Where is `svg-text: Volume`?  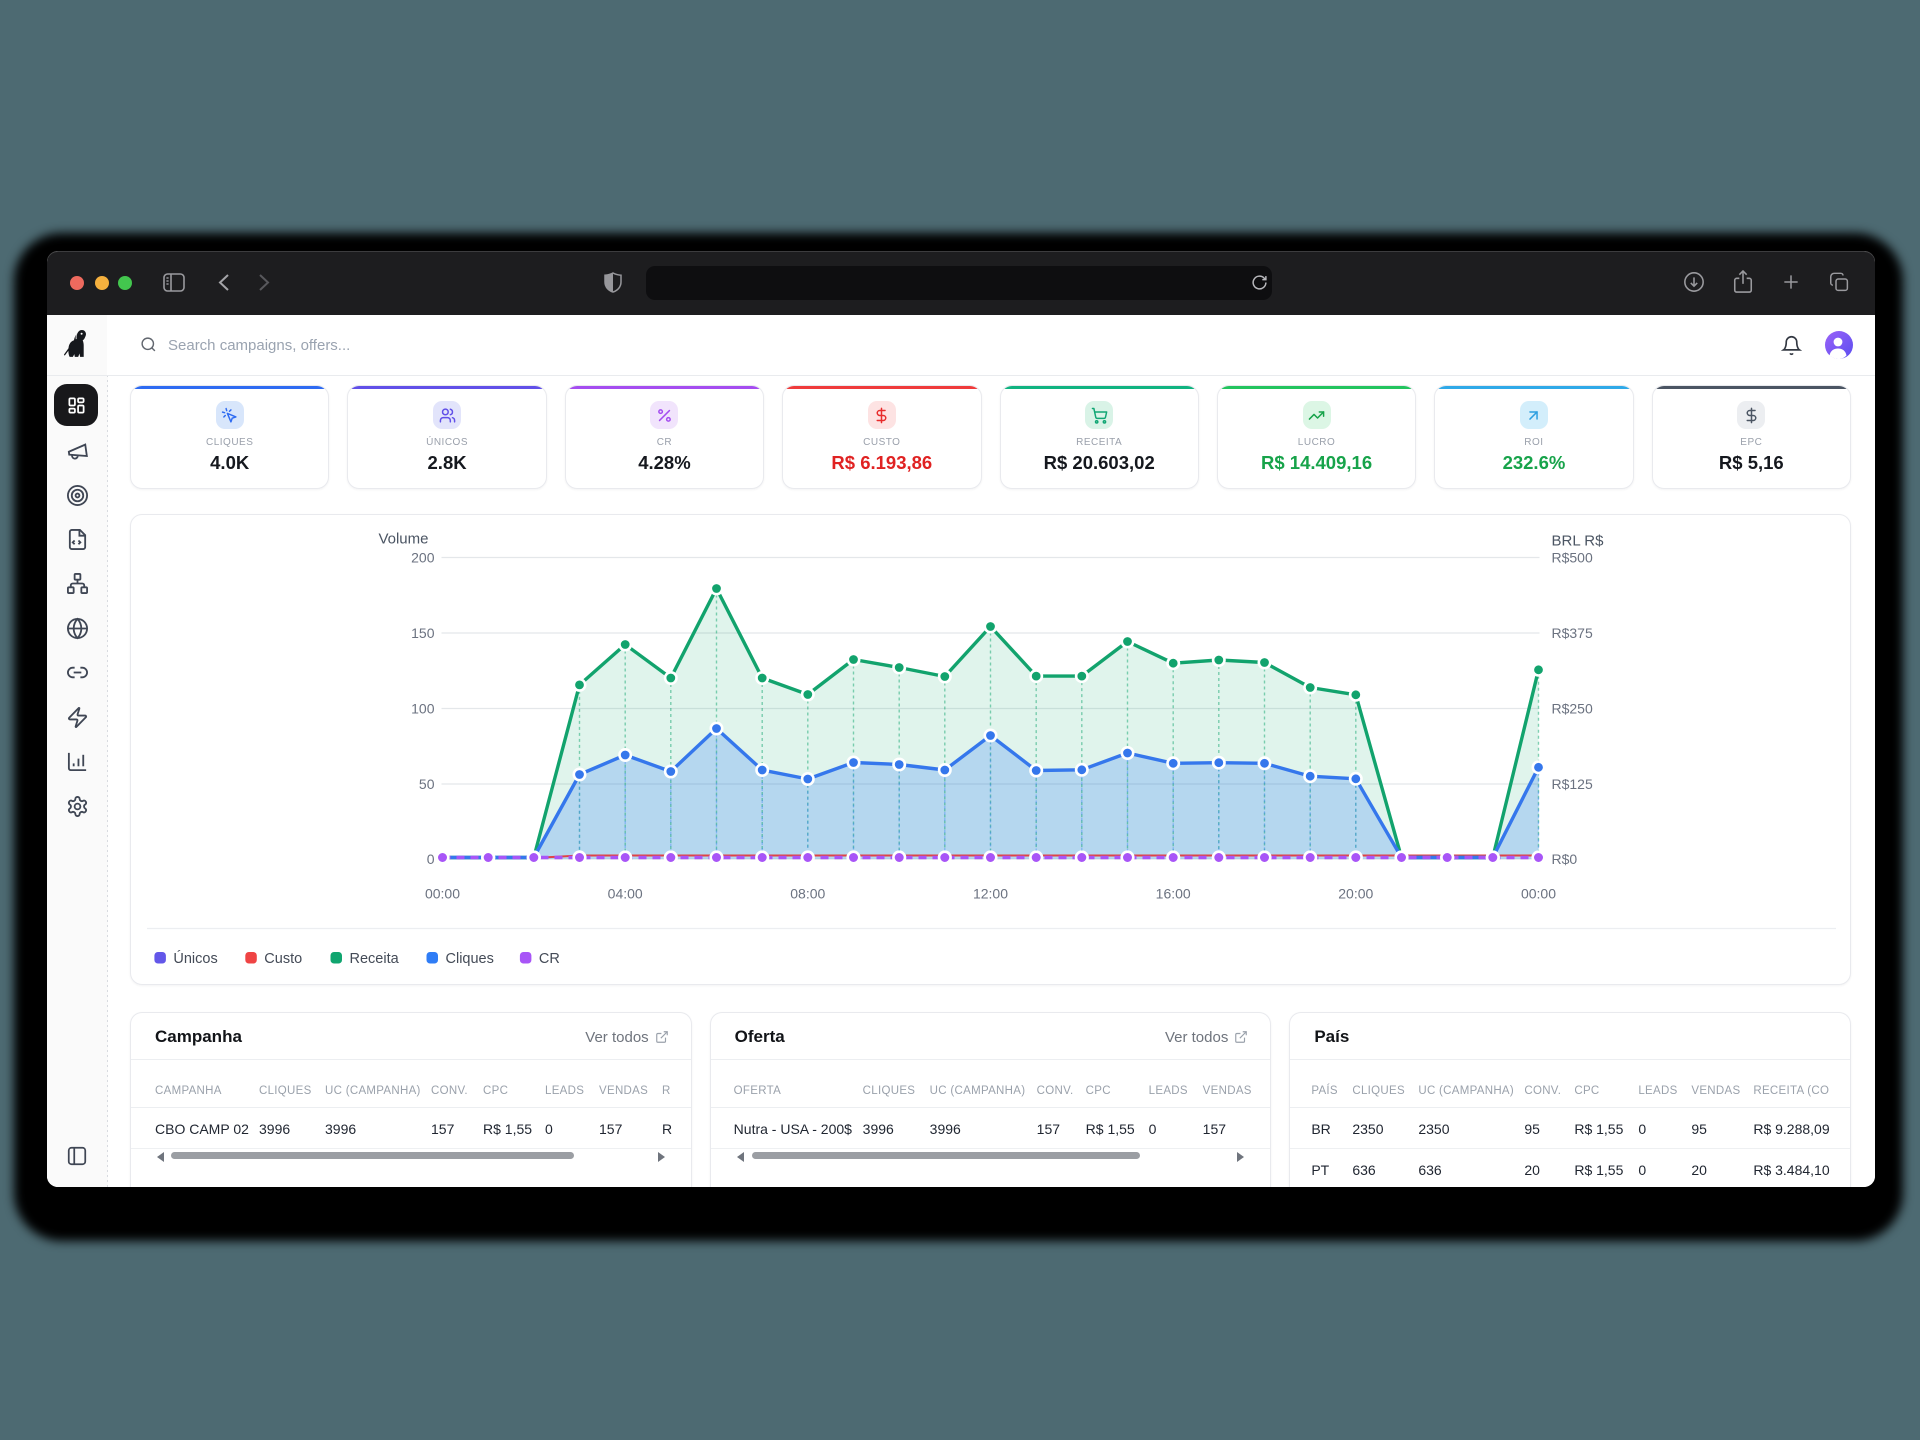
svg-text: Volume is located at coordinates (403, 539).